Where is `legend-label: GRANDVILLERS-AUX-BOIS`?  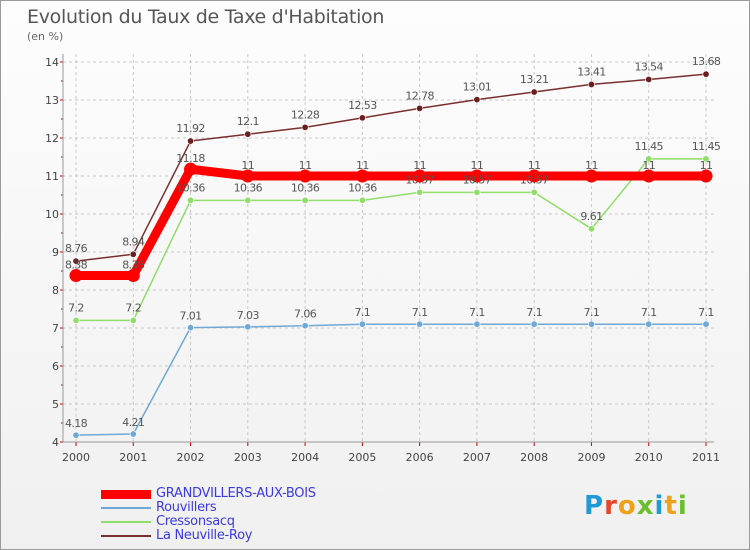
legend-label: GRANDVILLERS-AUX-BOIS is located at coordinates (236, 493).